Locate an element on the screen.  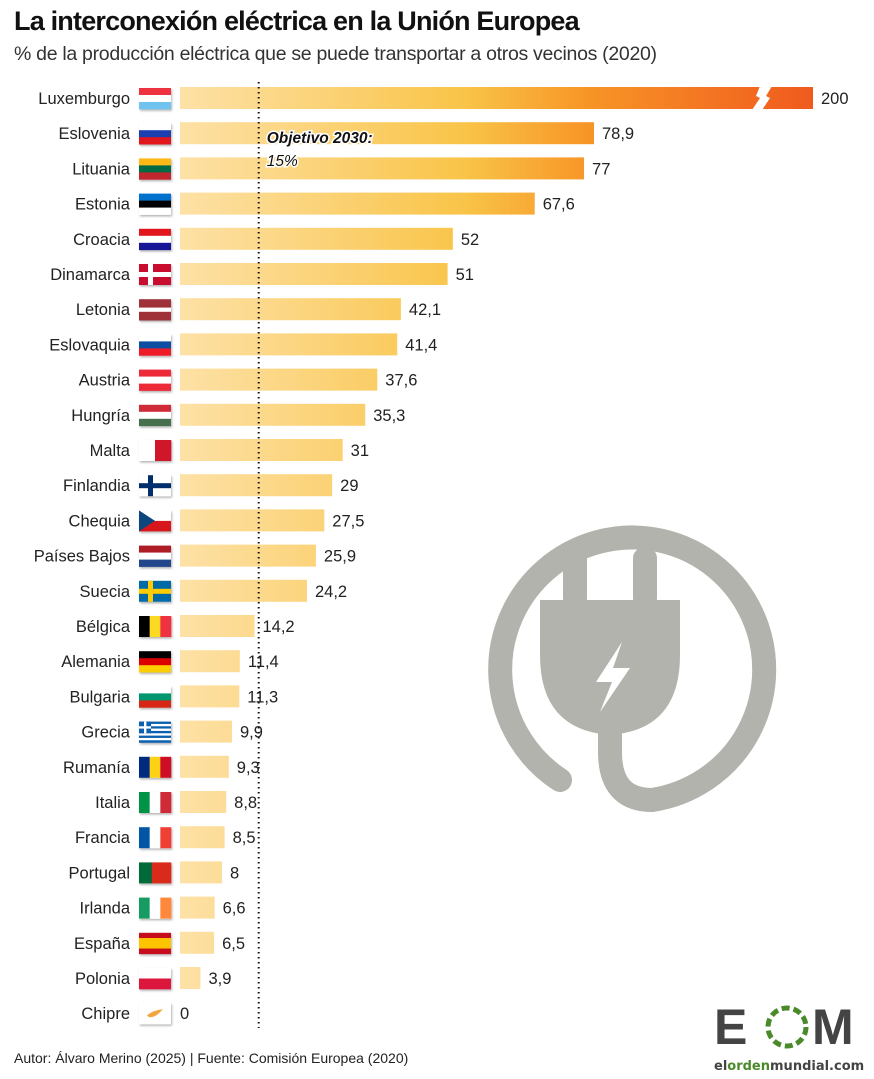
value-label: 0 is located at coordinates (184, 1014).